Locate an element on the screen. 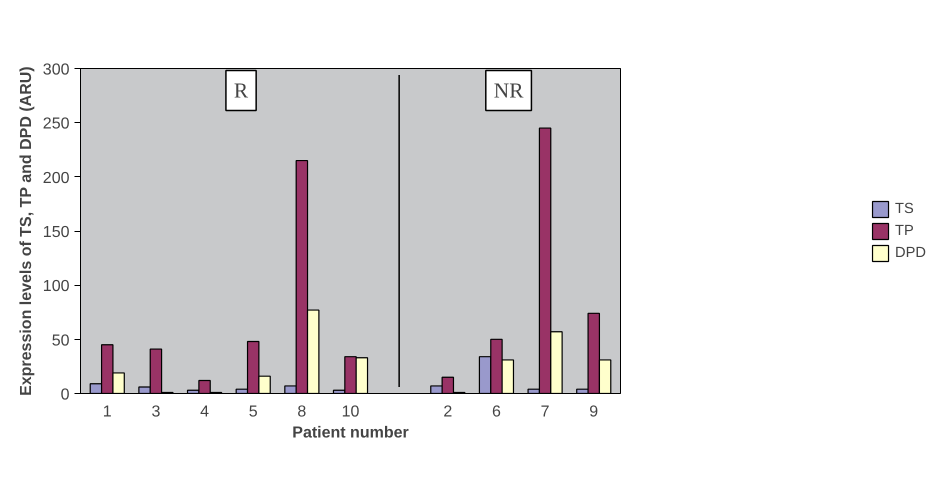 The height and width of the screenshot is (496, 946). y-tick-label: 0 is located at coordinates (65, 395).